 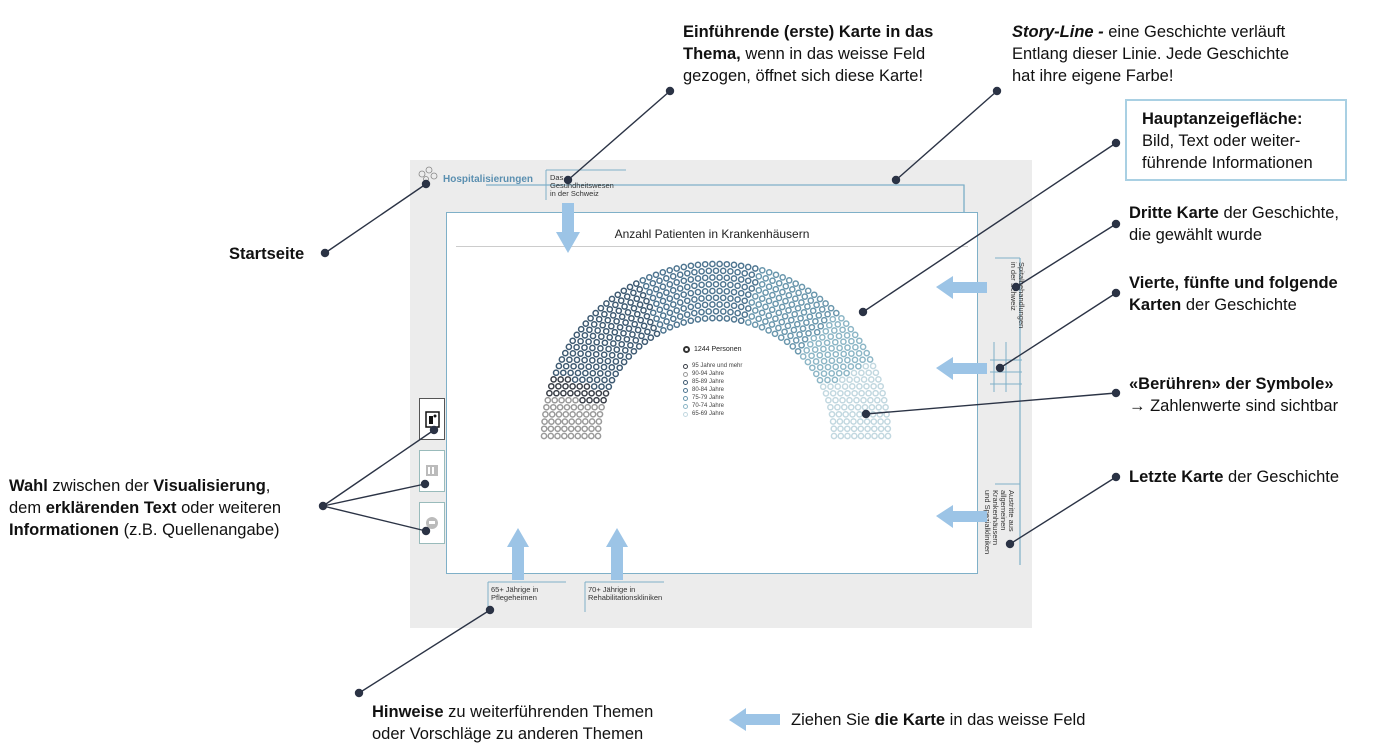 What do you see at coordinates (625, 593) in the screenshot?
I see `bottom-card-rehab-clinics: 70+ Jährige in Rehabilitationskliniken` at bounding box center [625, 593].